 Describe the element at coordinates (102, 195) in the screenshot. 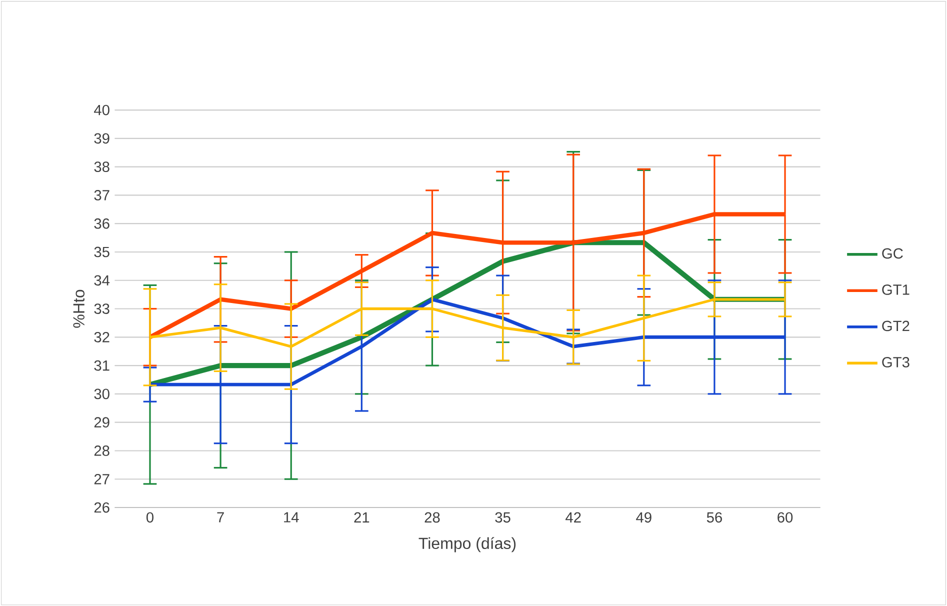

I see `y-tick-label: 37` at that location.